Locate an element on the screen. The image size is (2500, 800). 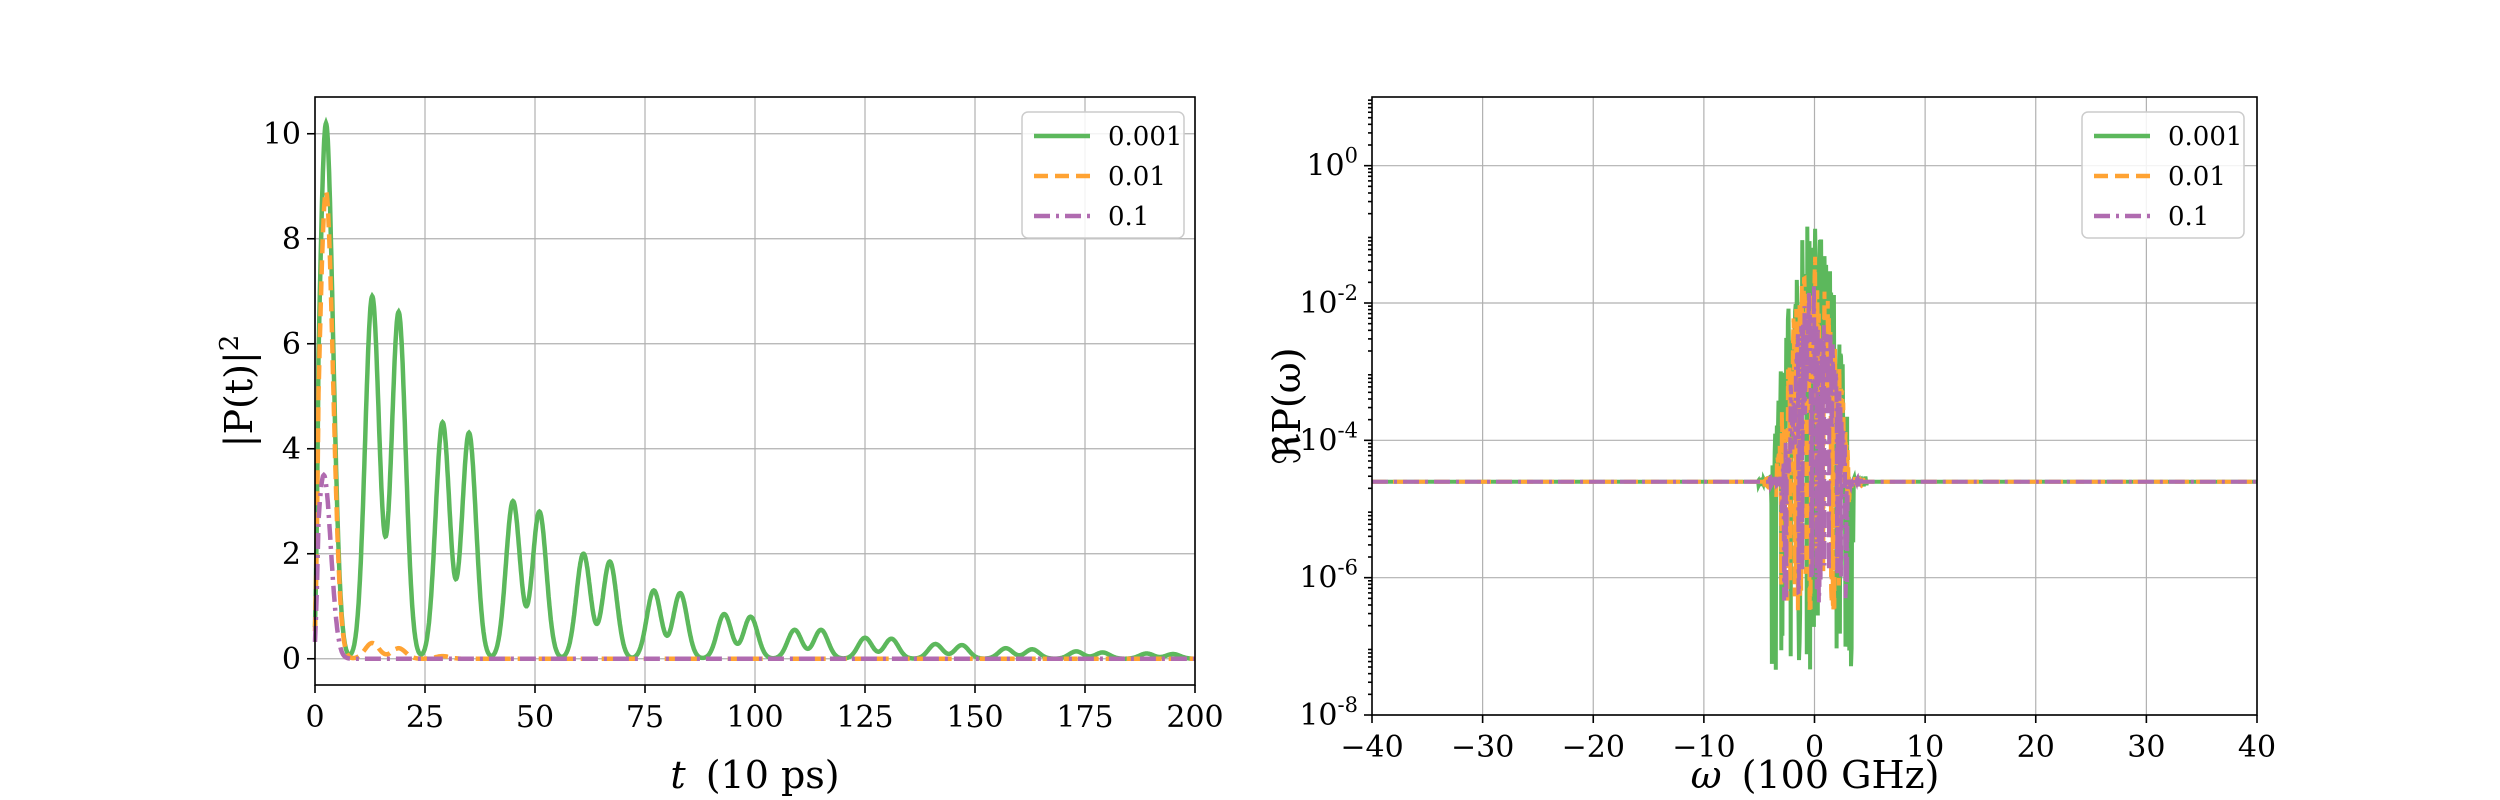
x-tick-label: −40 is located at coordinates (1371, 747).